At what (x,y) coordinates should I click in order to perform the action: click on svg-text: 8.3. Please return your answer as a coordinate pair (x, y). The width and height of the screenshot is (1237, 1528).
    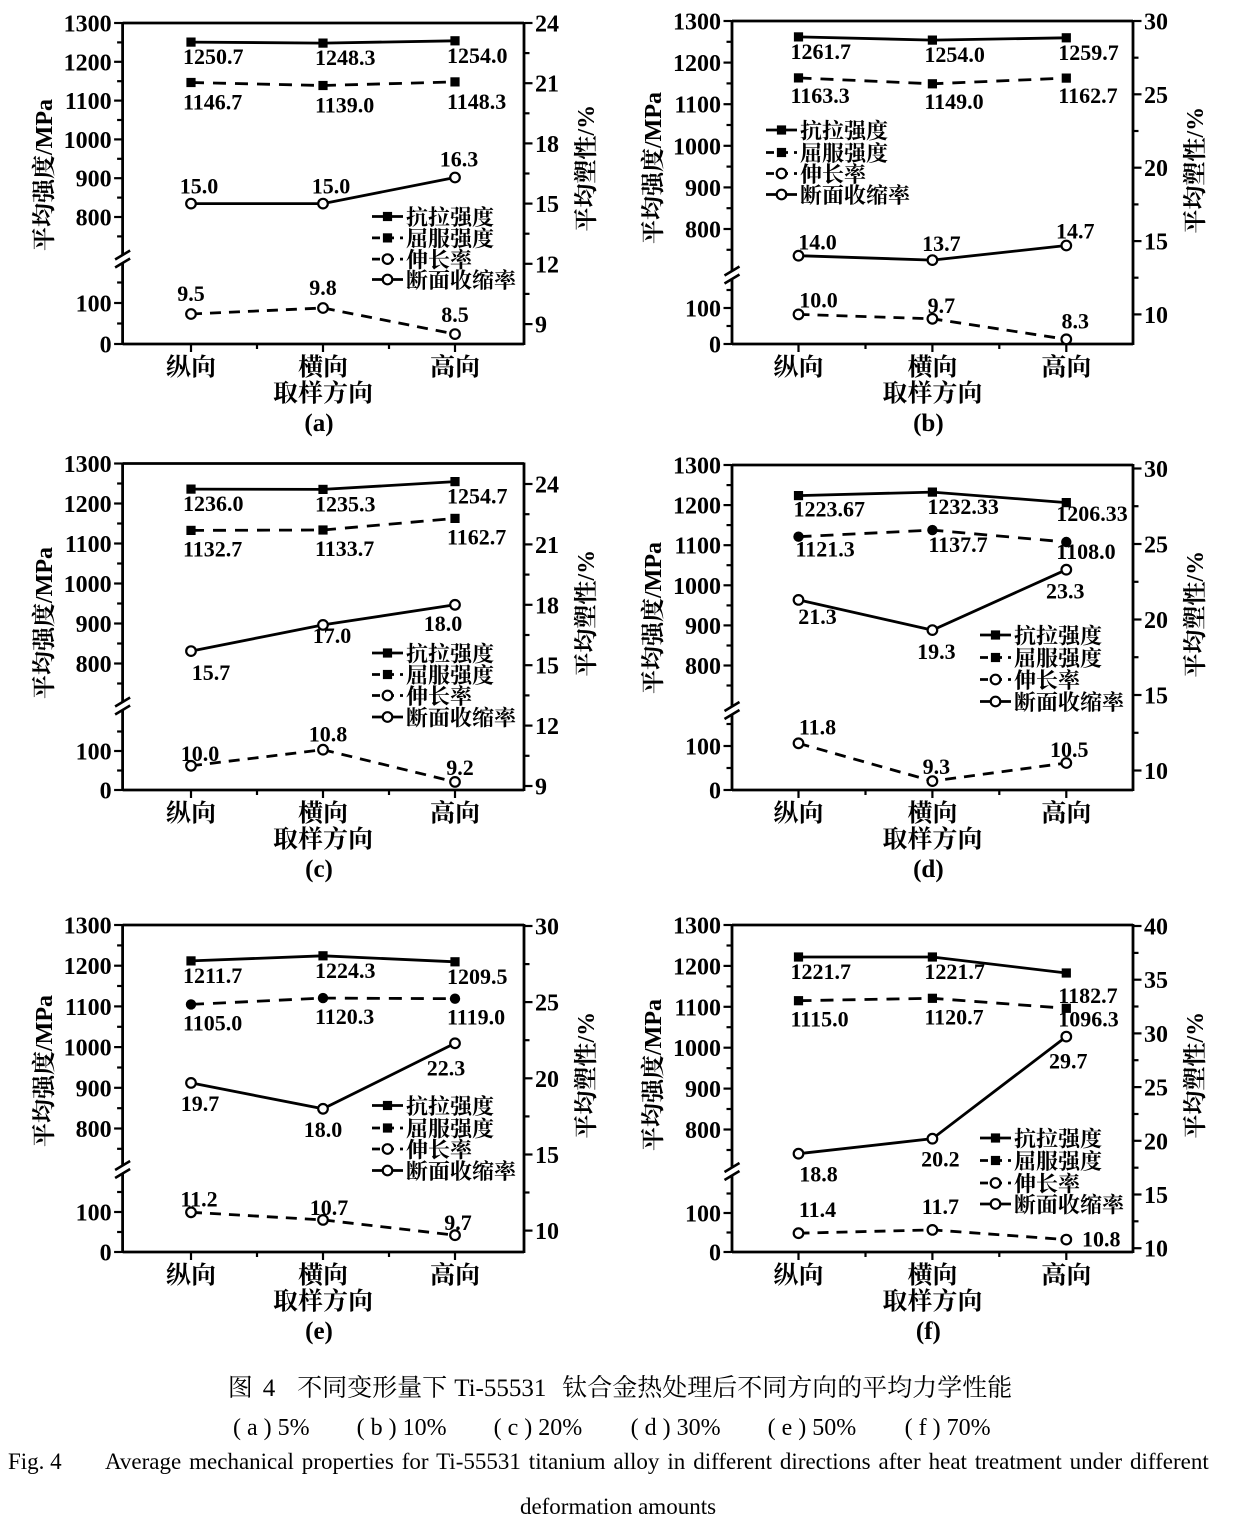
    Looking at the image, I should click on (1076, 320).